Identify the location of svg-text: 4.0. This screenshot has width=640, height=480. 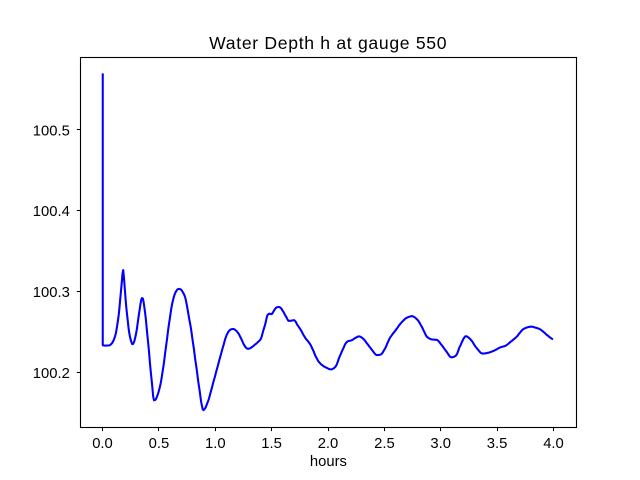
(553, 444).